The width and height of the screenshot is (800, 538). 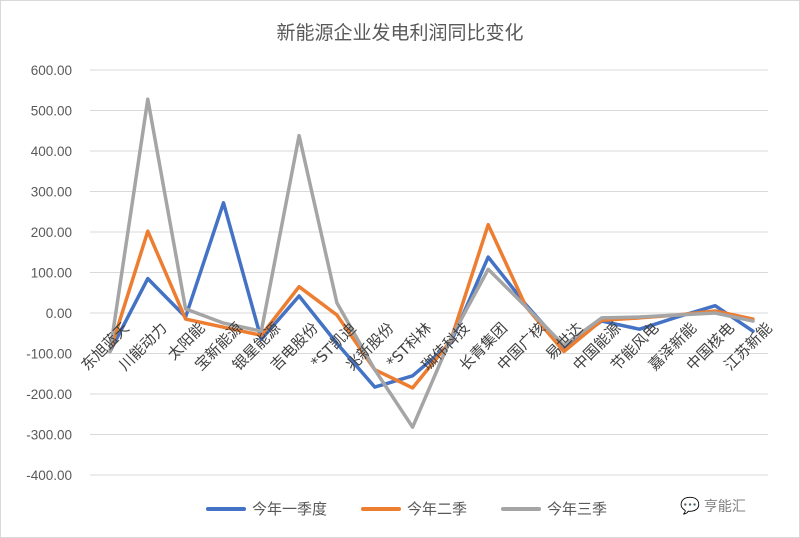 What do you see at coordinates (690, 506) in the screenshot?
I see `wechat-icon: 💬` at bounding box center [690, 506].